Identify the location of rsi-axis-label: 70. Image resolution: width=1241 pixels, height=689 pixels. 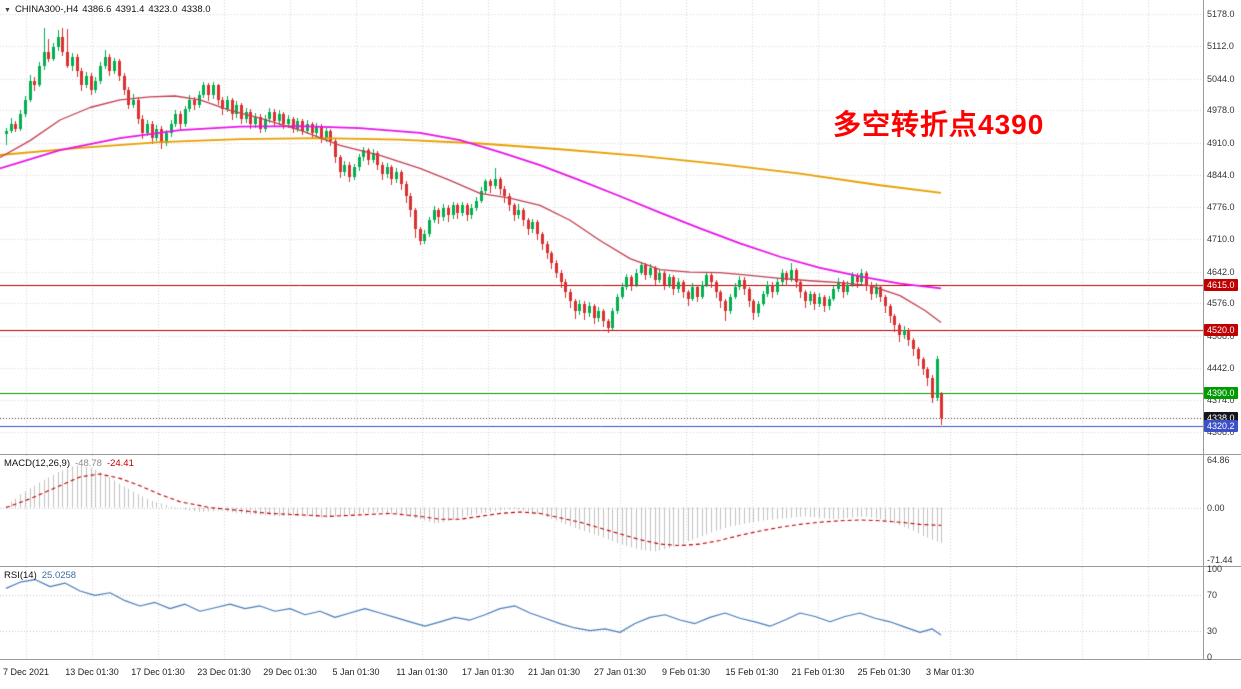
(1212, 595).